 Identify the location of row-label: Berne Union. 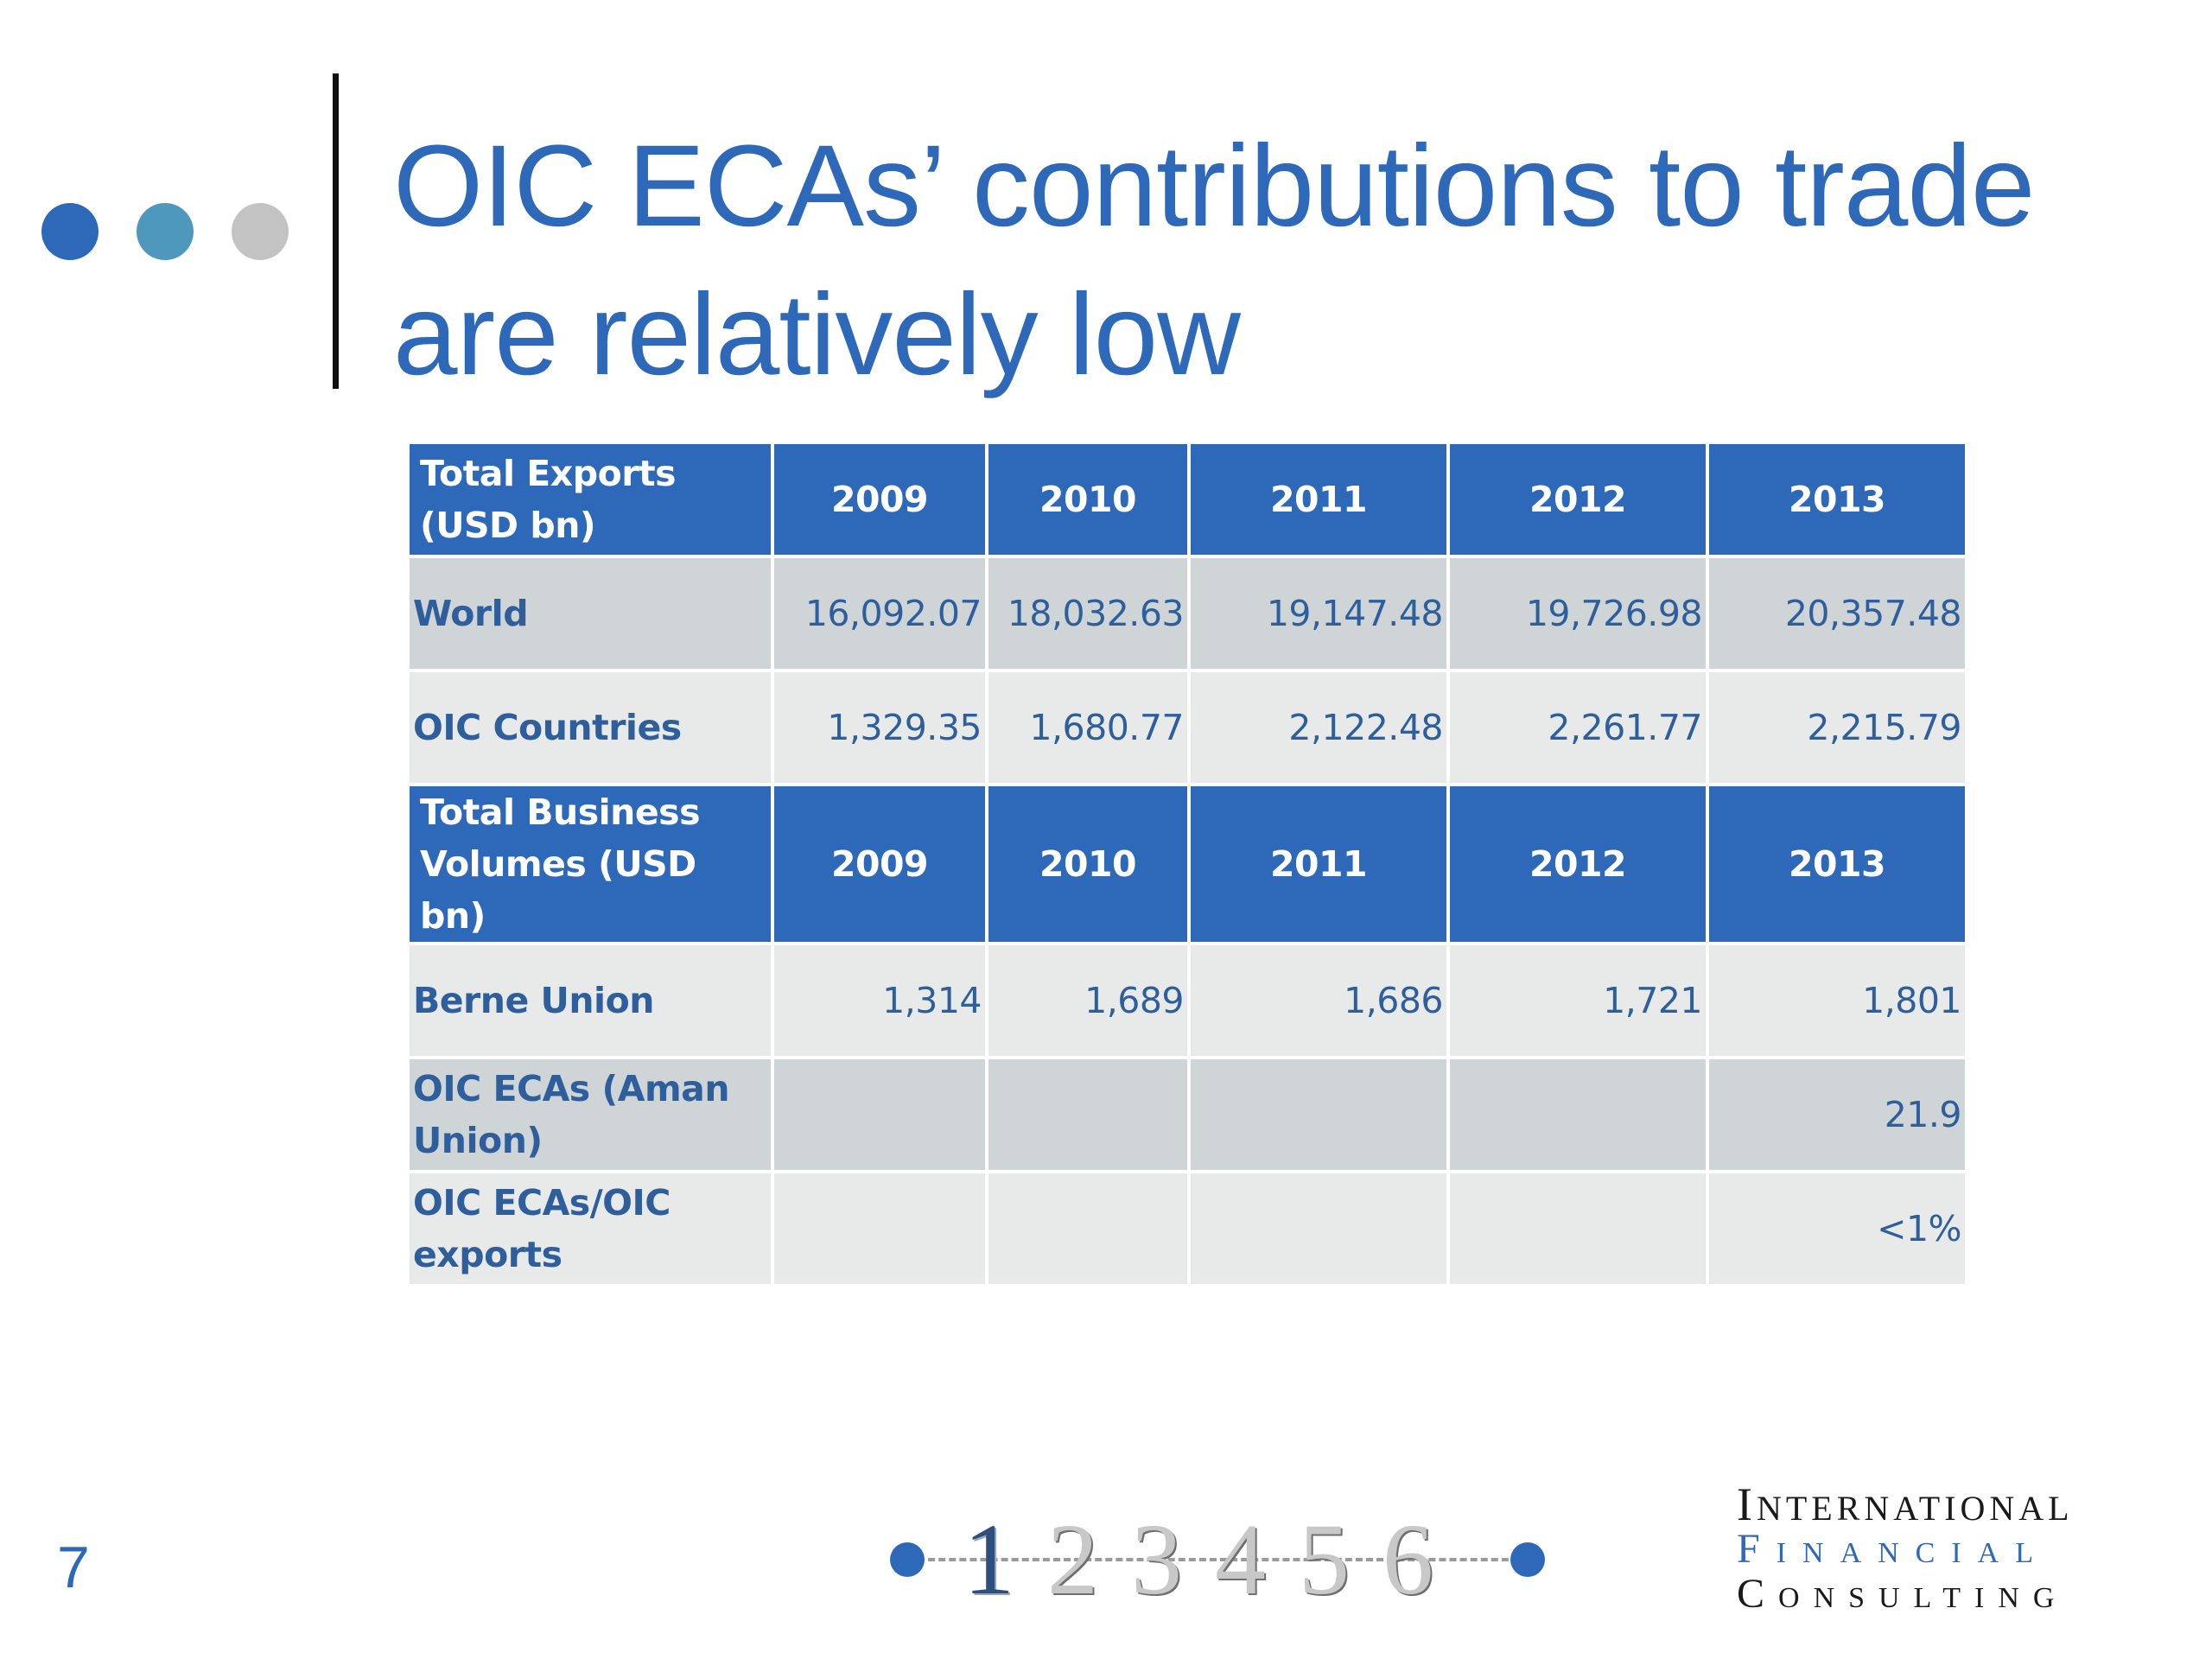
(590, 1000).